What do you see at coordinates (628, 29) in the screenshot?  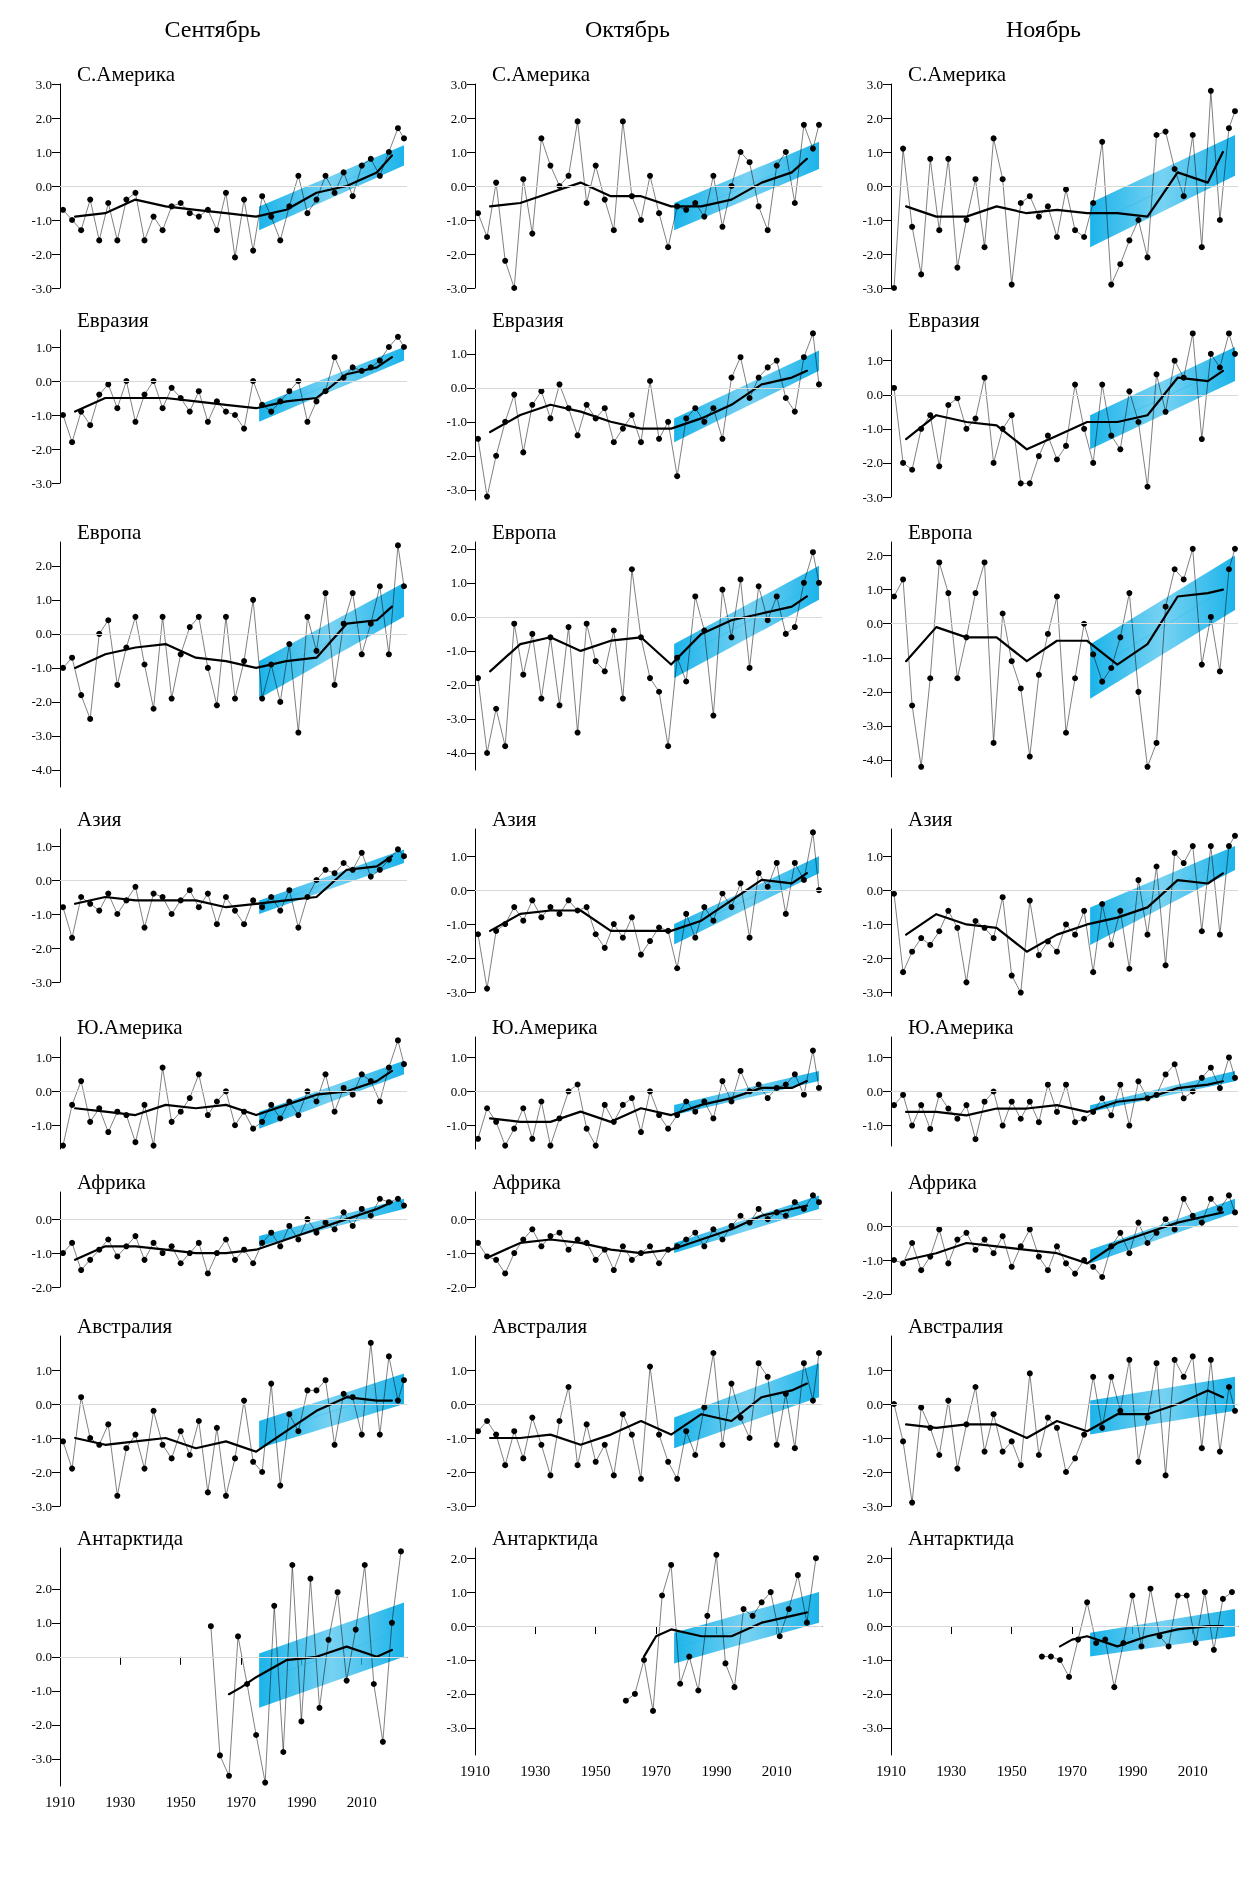 I see `chart-title: Октябрь` at bounding box center [628, 29].